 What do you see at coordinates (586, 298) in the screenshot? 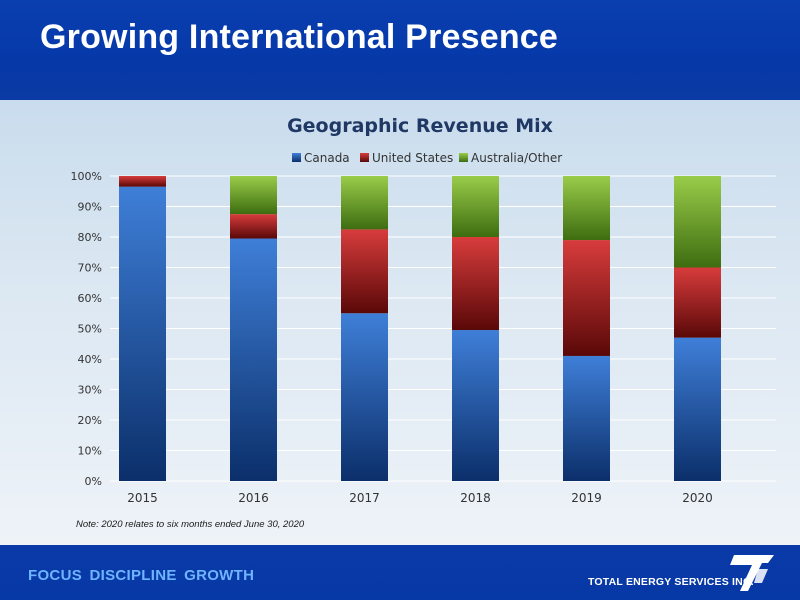
I see `bar-2019-united-states` at bounding box center [586, 298].